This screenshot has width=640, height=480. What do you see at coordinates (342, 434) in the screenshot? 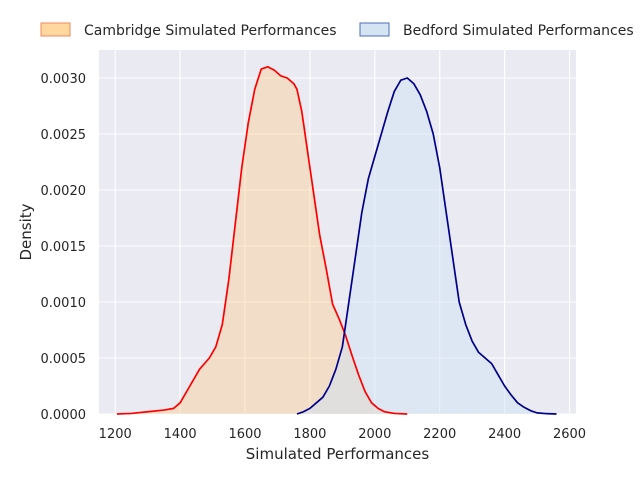
I see `x-axis-ticks: 1200 1400 1600 1800 2000 2200 2400 2600` at bounding box center [342, 434].